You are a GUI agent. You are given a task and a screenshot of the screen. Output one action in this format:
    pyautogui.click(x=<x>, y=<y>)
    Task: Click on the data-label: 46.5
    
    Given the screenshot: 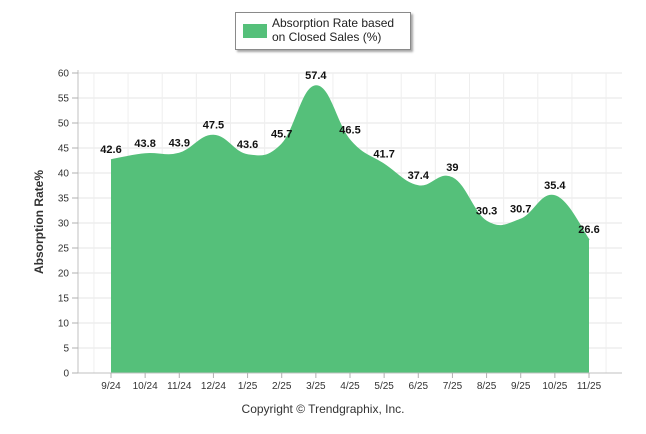 What is the action you would take?
    pyautogui.click(x=349, y=131)
    